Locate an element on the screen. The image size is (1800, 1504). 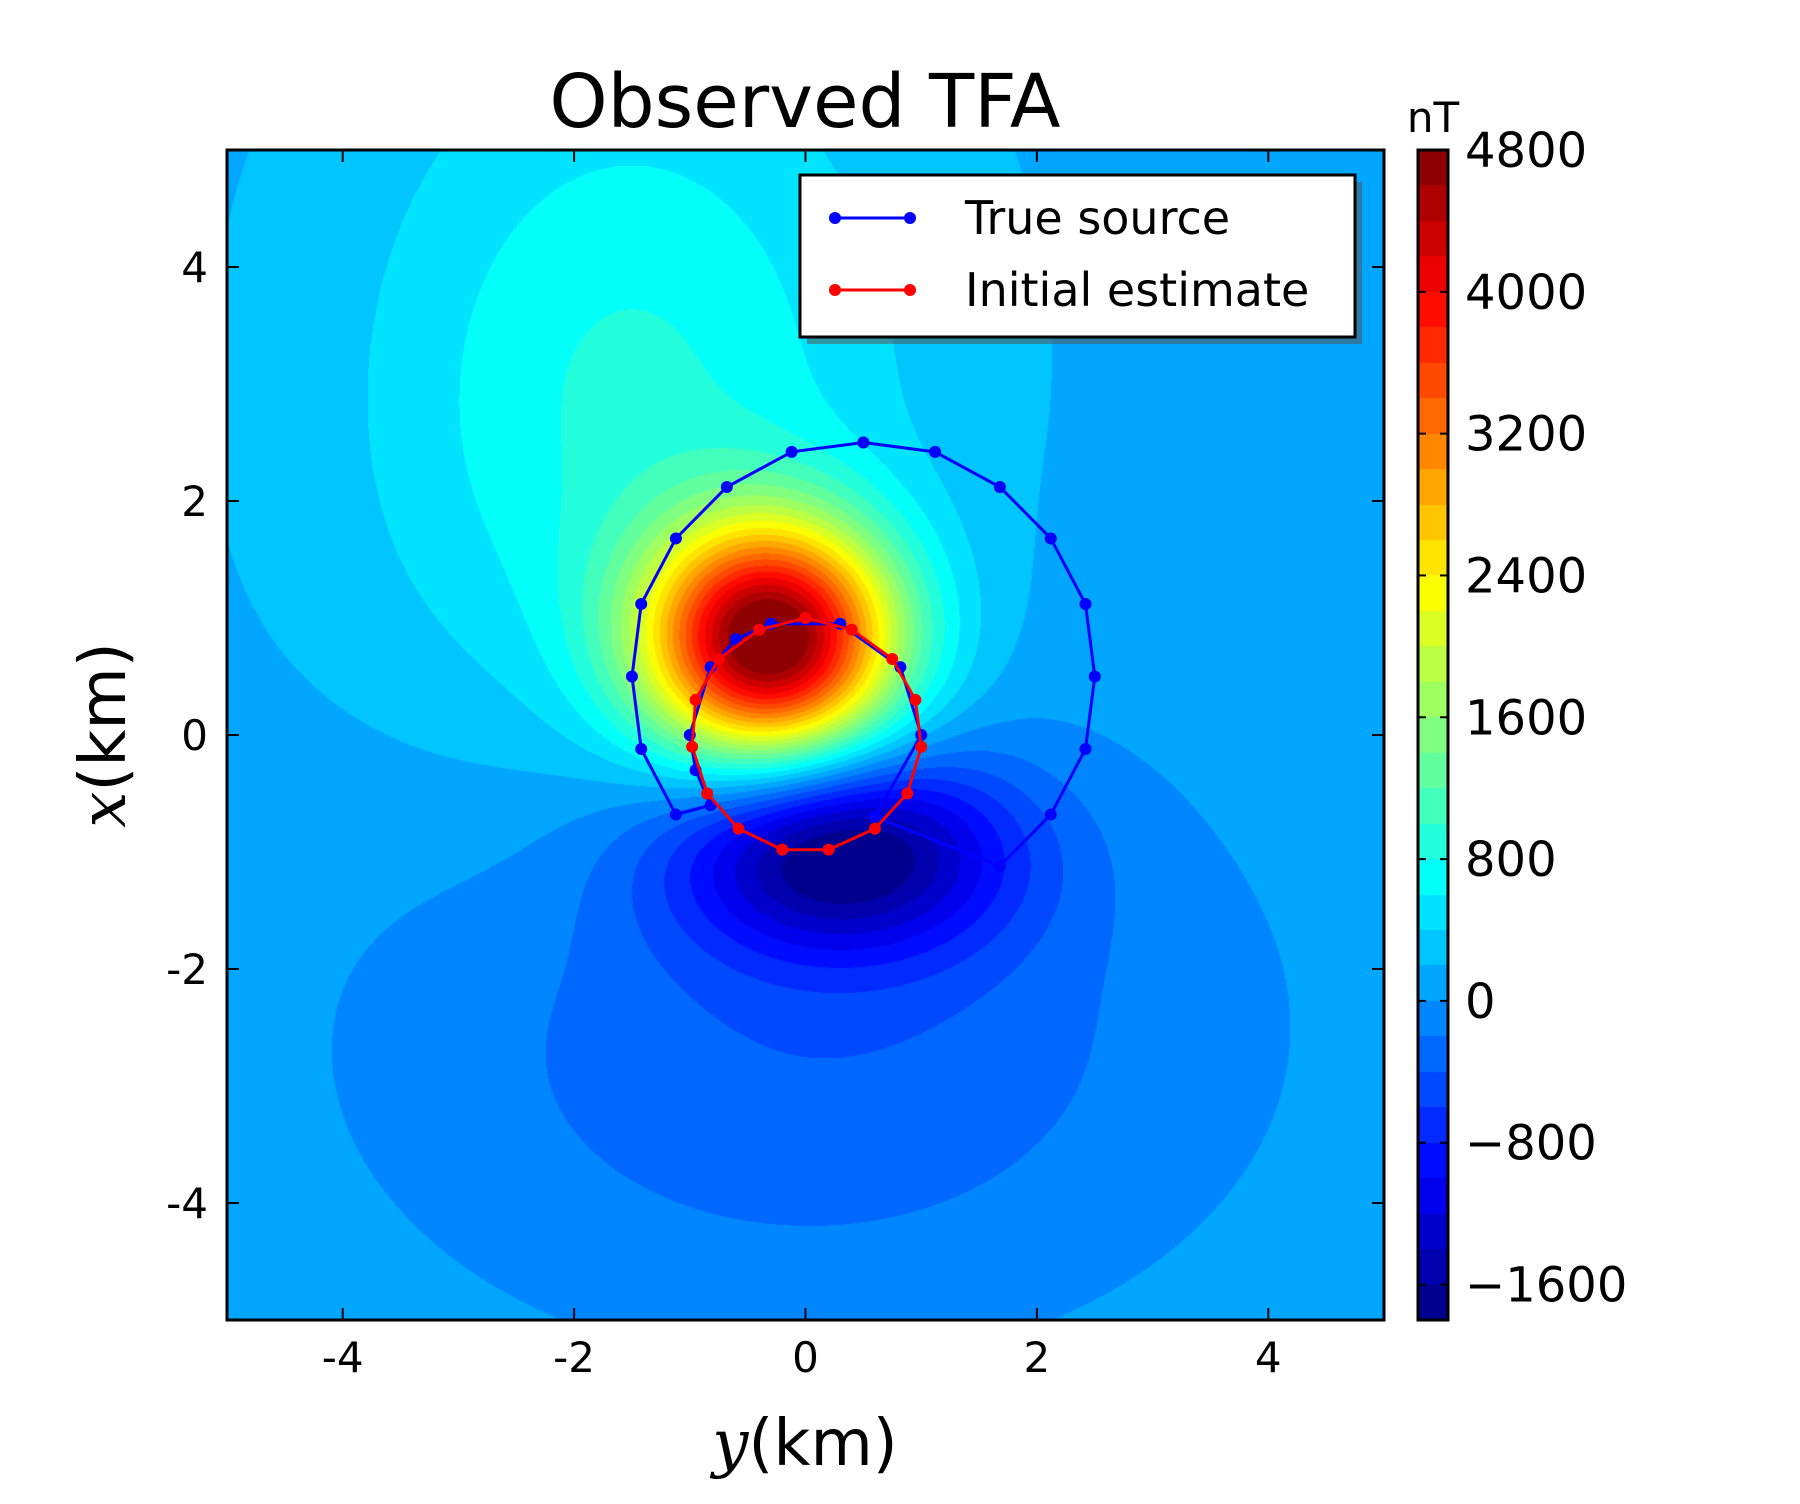
y-axis-label: x(km) is located at coordinates (104, 734).